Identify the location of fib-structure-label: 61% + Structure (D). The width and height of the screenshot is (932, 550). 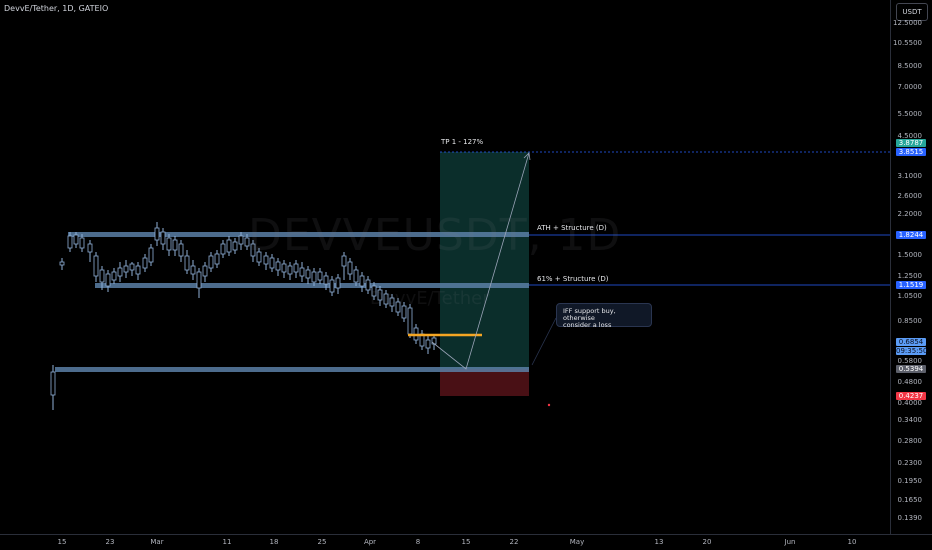
(573, 279).